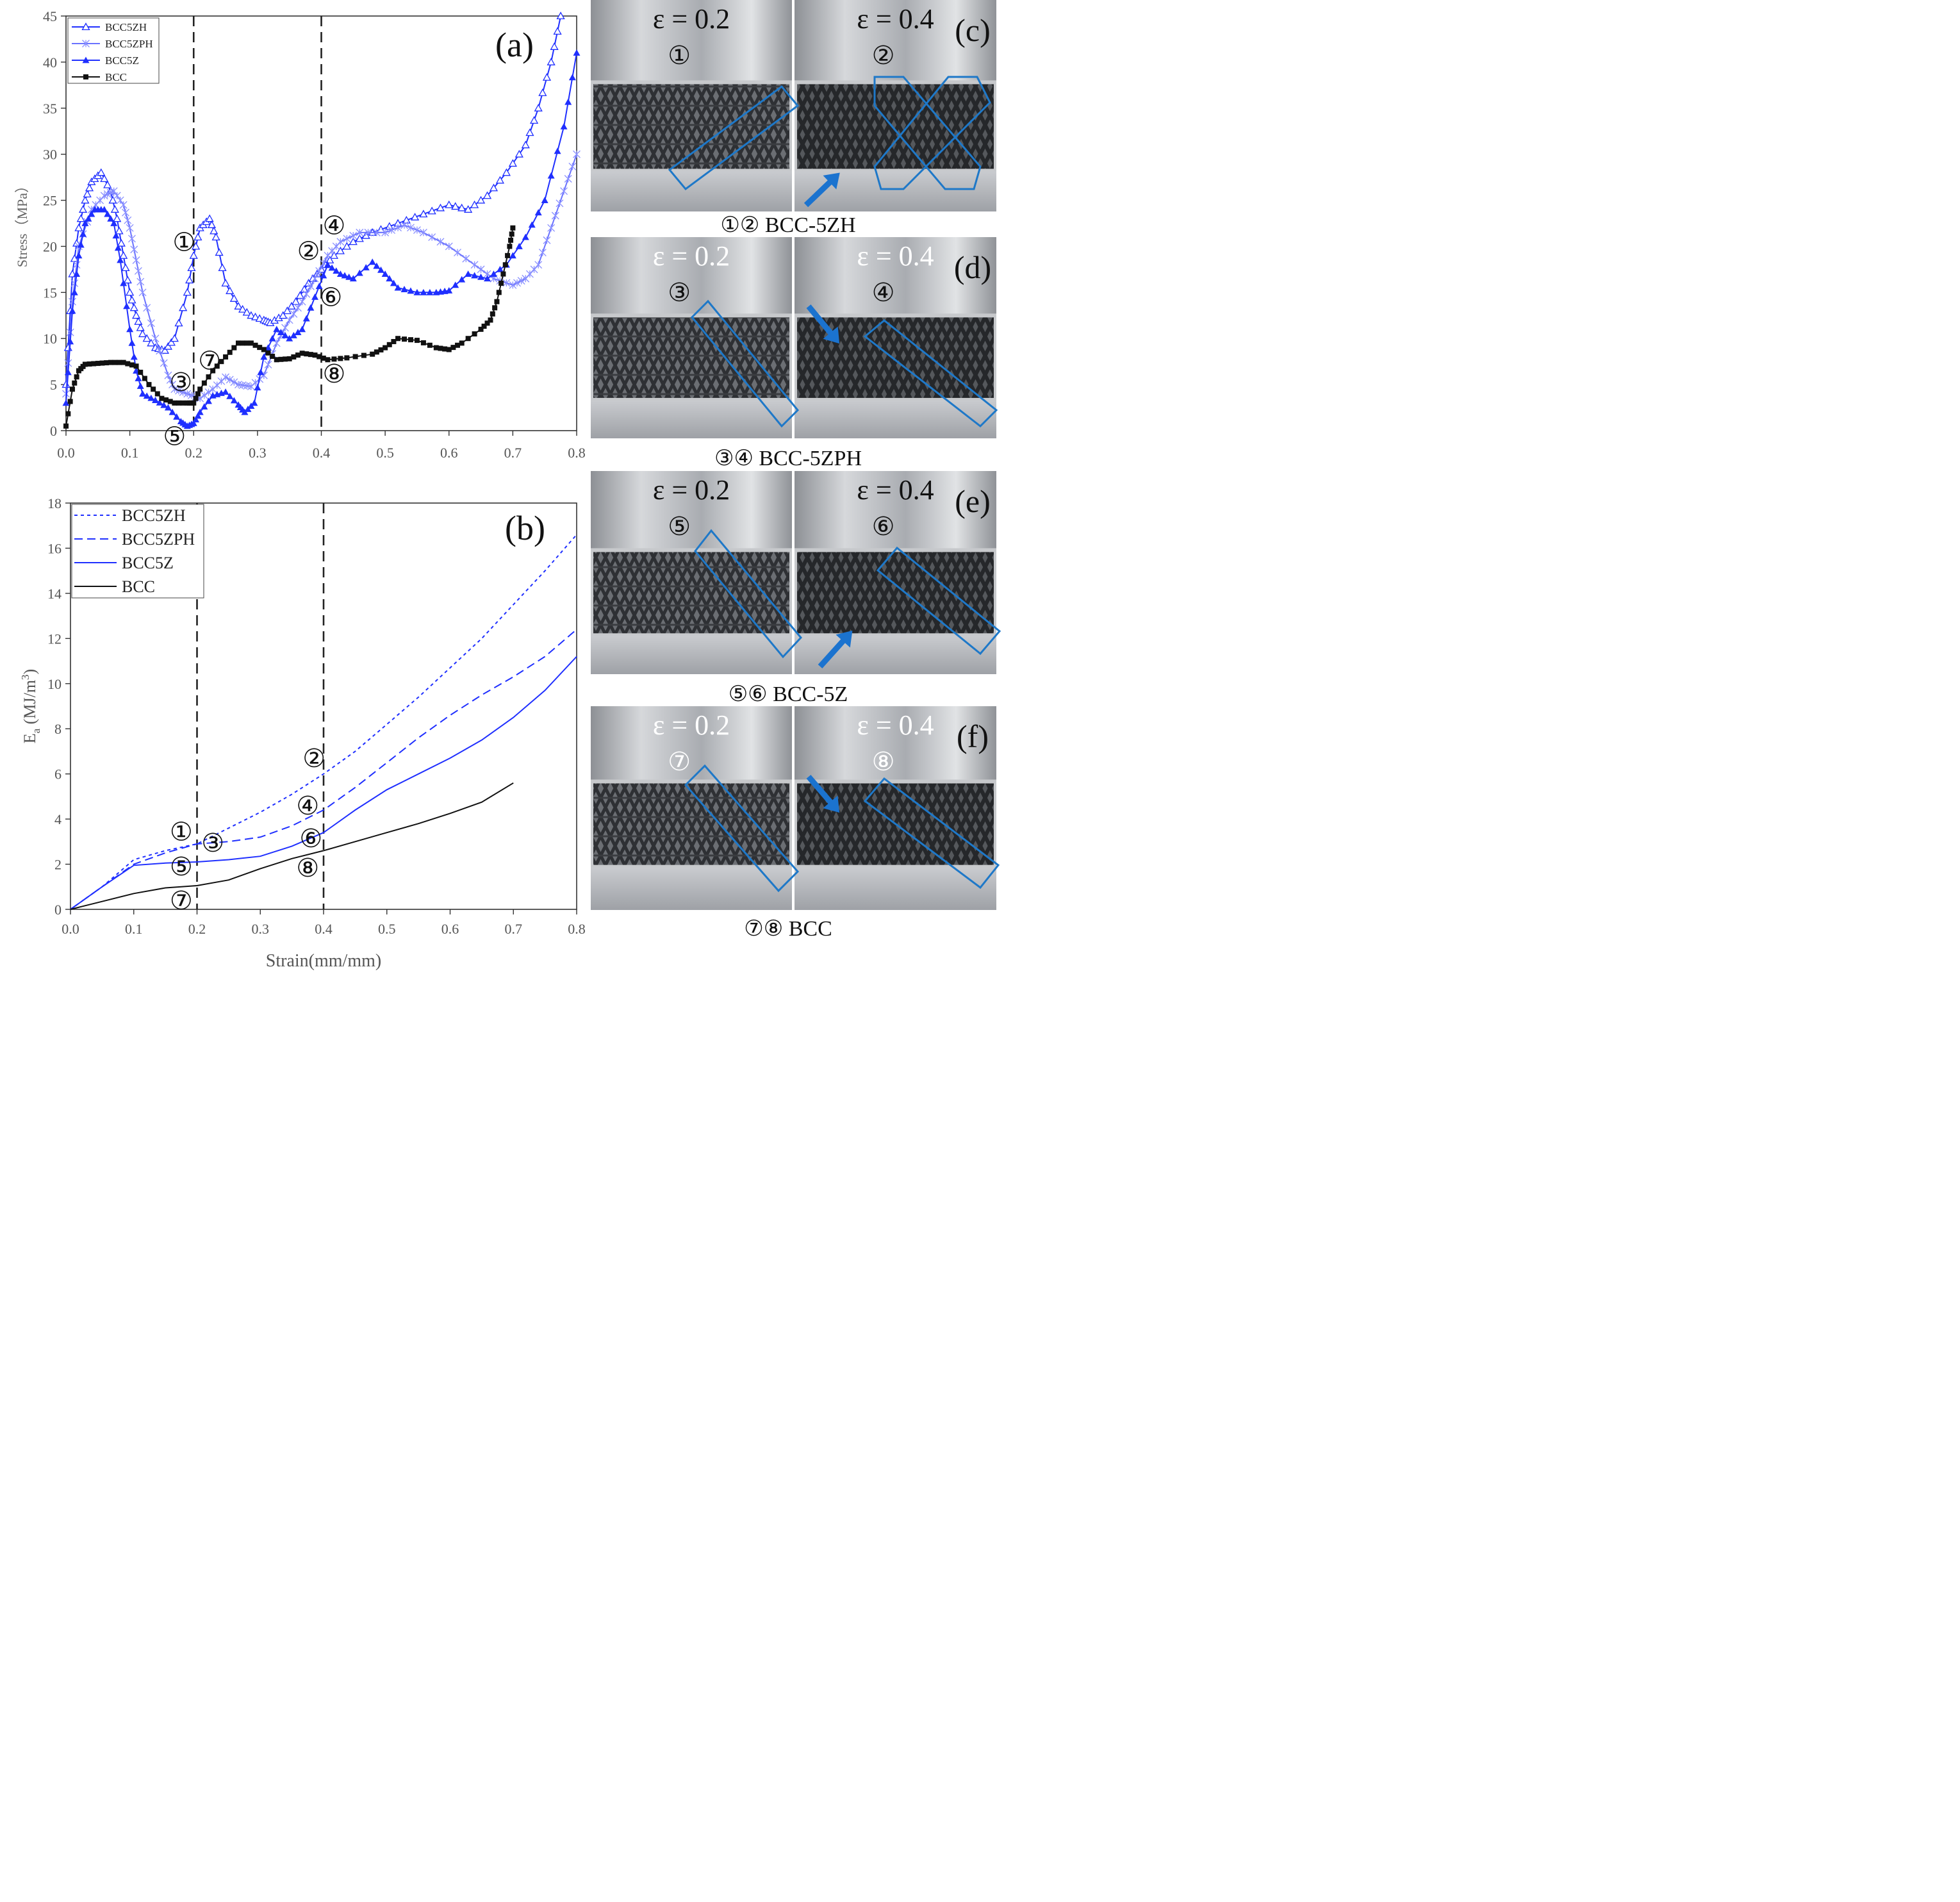 This screenshot has height=1902, width=1960. Describe the element at coordinates (794, 353) in the screenshot. I see `photo-panel-d: ε = 0.2 ③ ε = 0.4 ④ (d) ③④ BCC-5ZPH` at that location.